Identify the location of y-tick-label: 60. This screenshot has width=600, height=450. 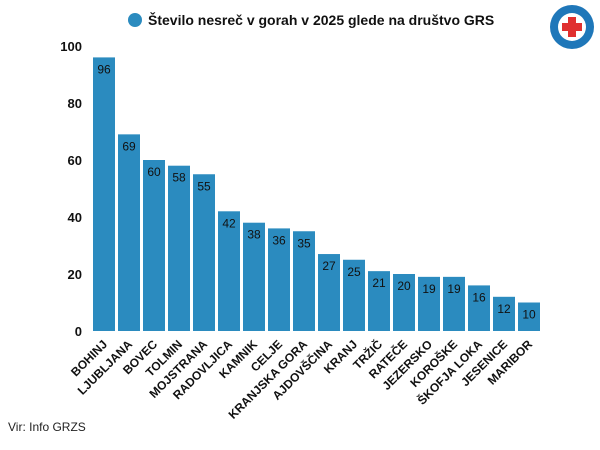
(75, 160).